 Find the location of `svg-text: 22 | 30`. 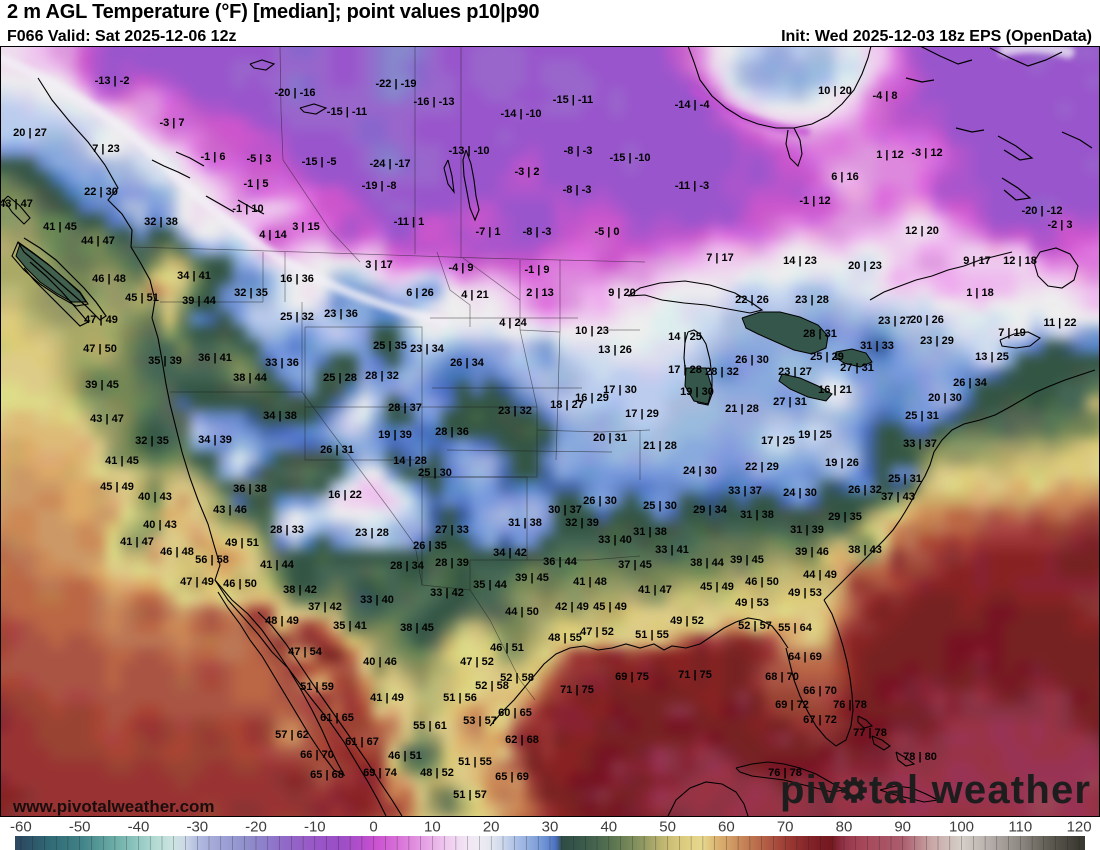

svg-text: 22 | 30 is located at coordinates (101, 192).